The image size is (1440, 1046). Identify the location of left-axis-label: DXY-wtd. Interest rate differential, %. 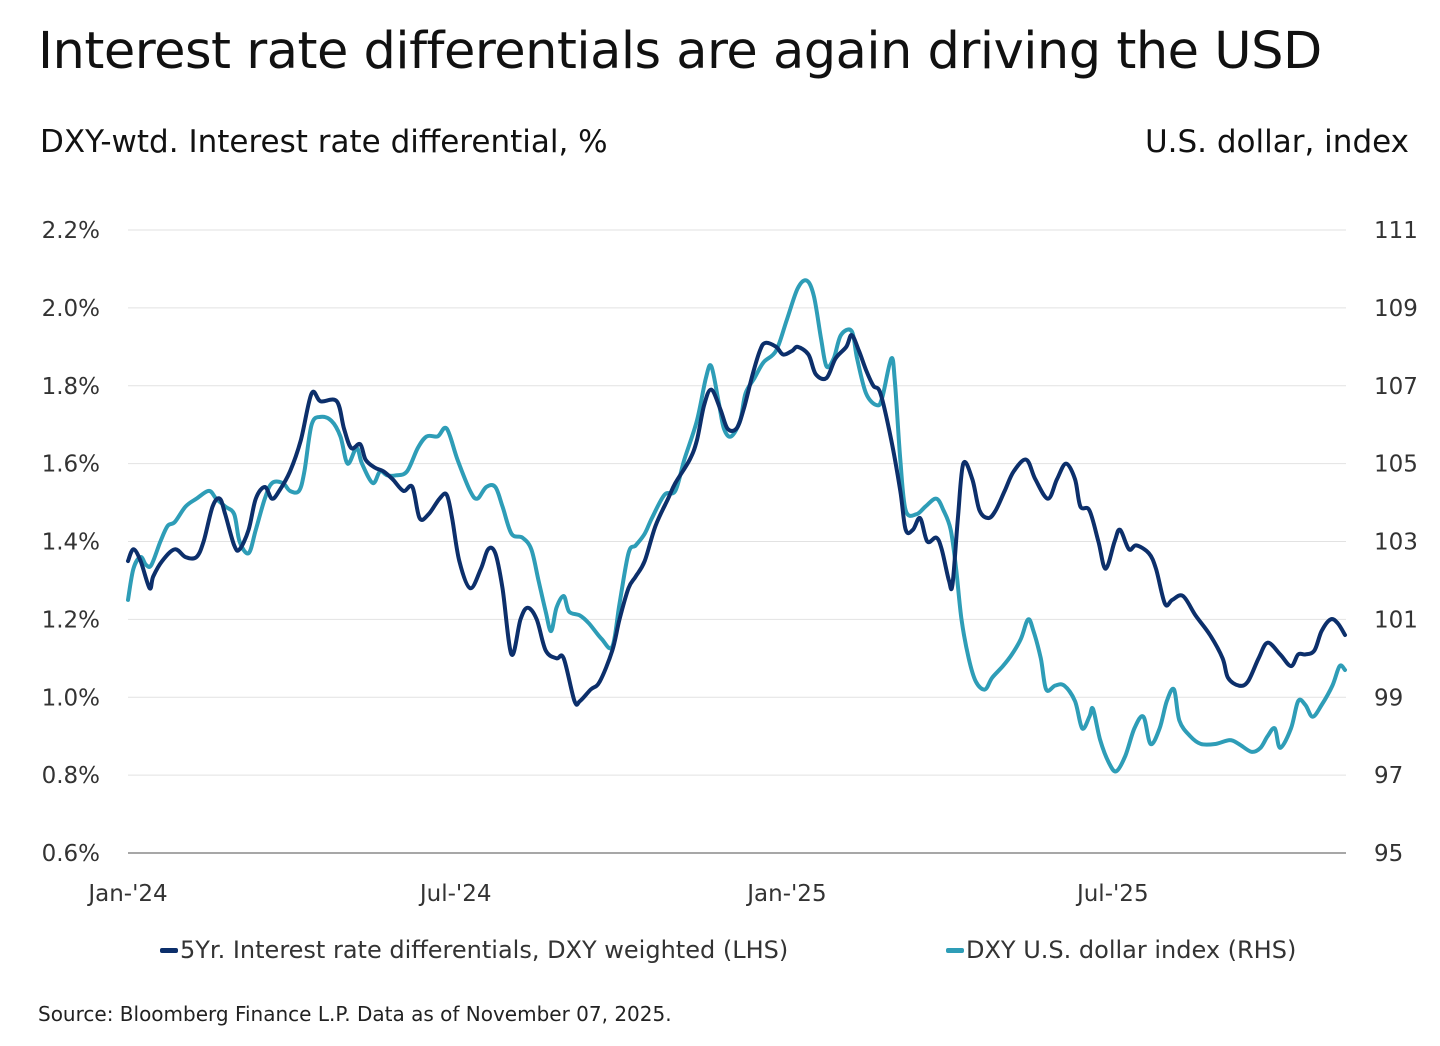
(324, 142).